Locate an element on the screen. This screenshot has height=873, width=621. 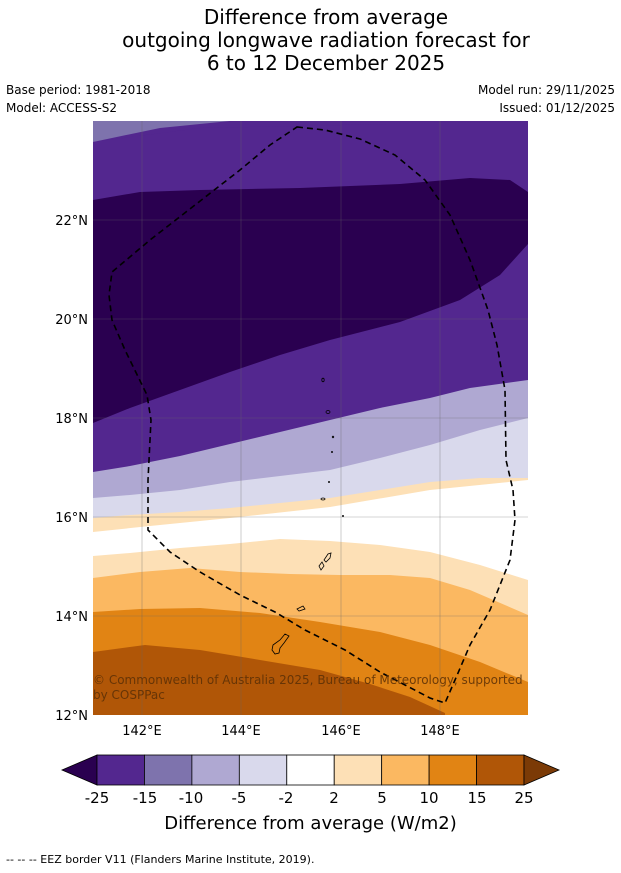
colorbar-tick: -25 is located at coordinates (97, 798).